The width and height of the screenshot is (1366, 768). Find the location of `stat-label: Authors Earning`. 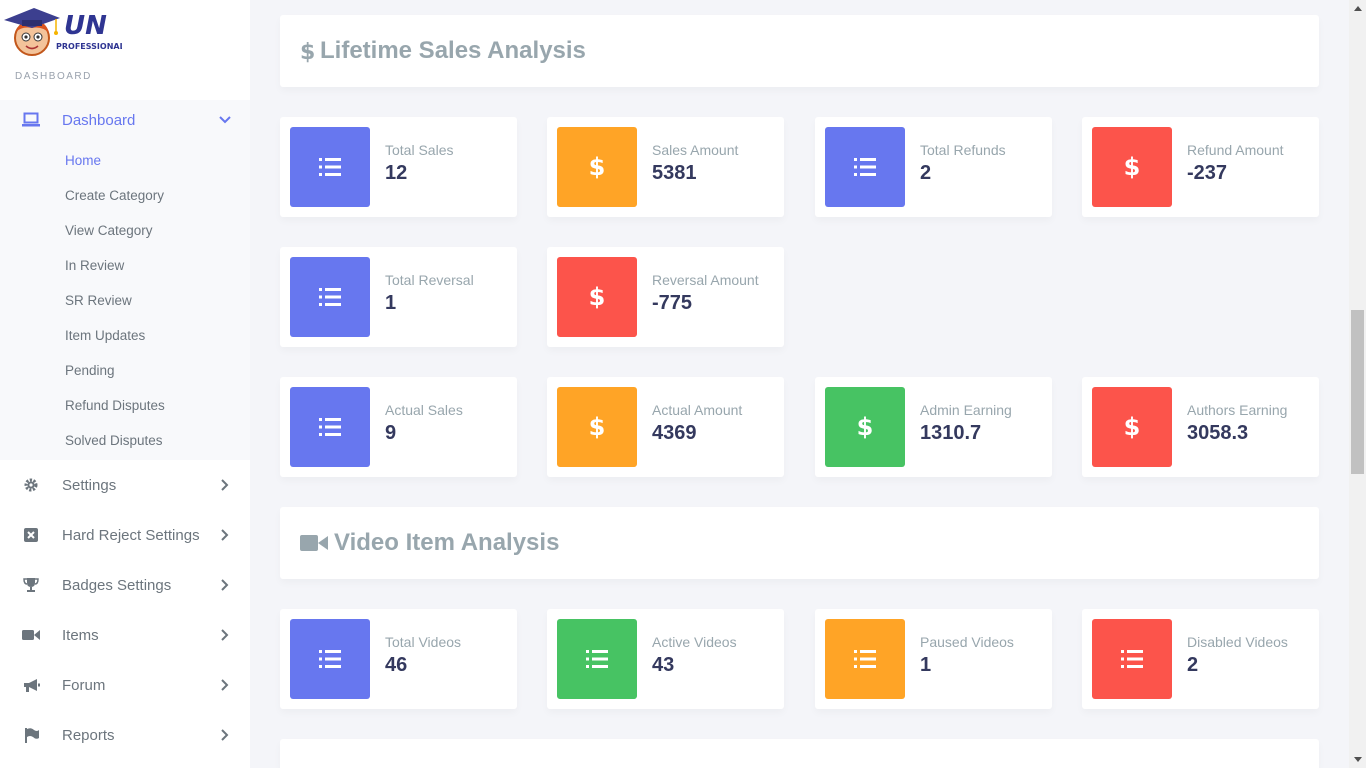

stat-label: Authors Earning is located at coordinates (1237, 410).